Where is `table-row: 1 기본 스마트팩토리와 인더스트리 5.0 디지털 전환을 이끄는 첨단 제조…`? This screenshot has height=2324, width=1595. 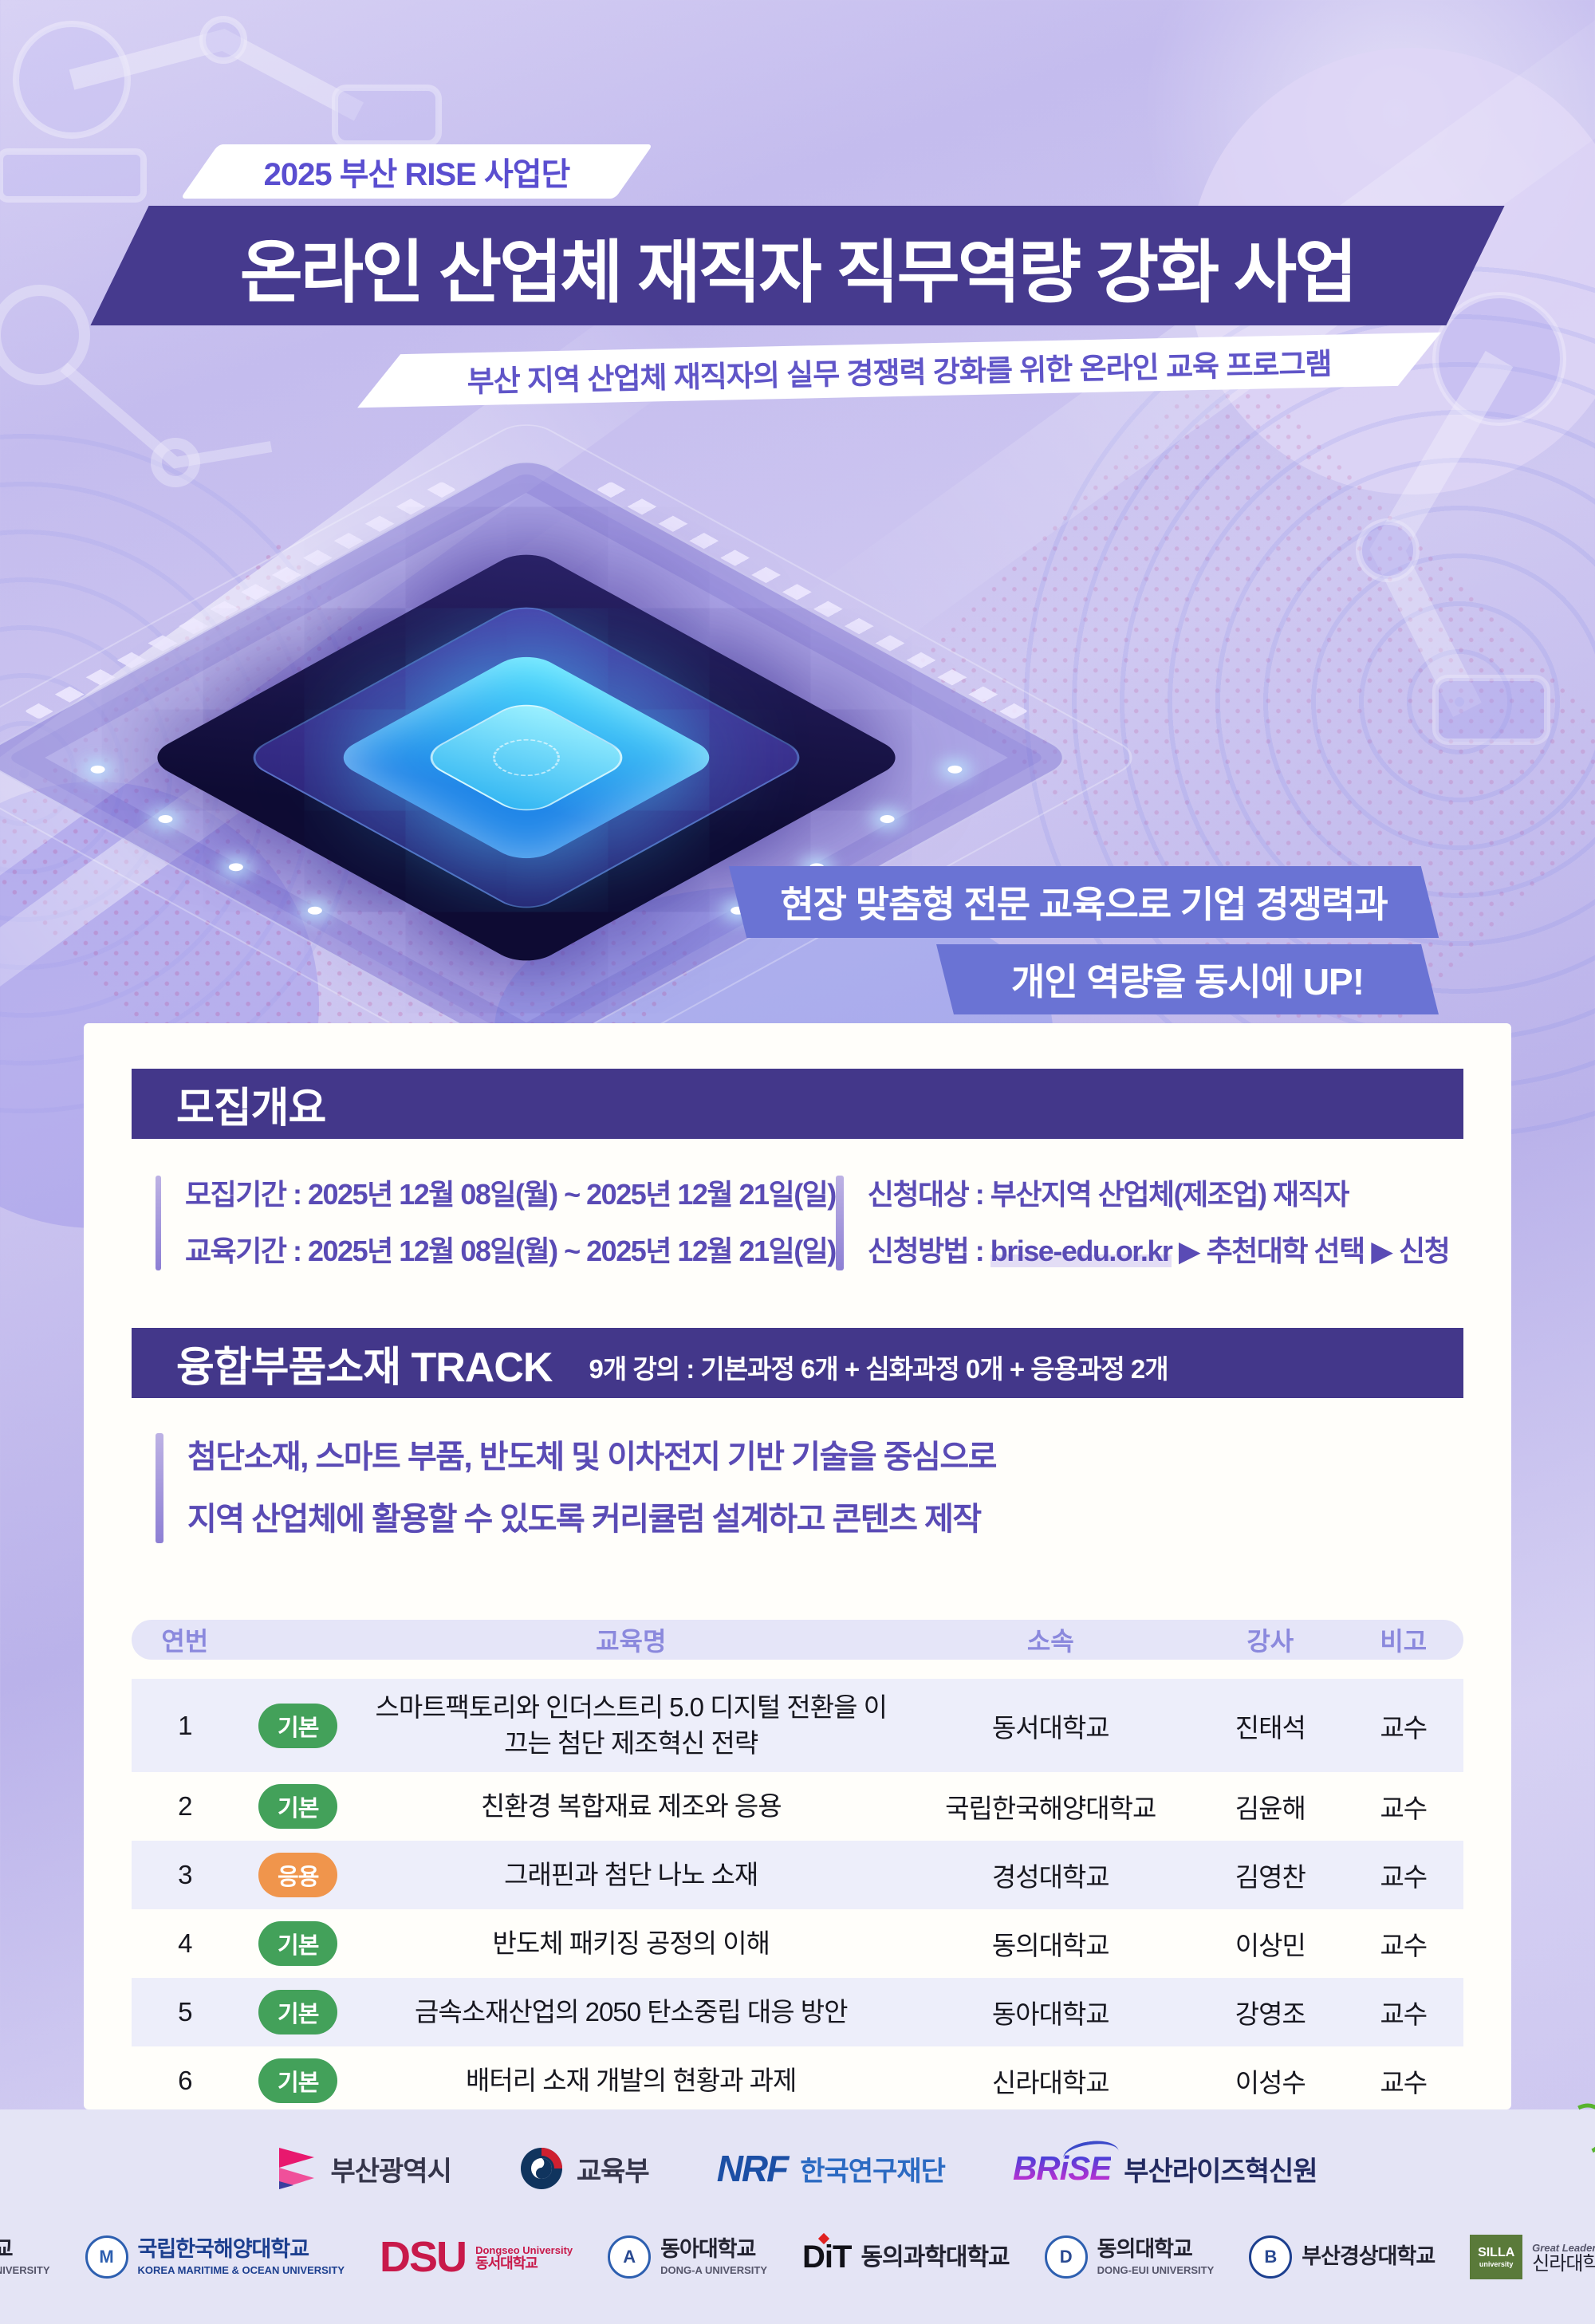 table-row: 1 기본 스마트팩토리와 인더스트리 5.0 디지털 전환을 이끄는 첨단 제조… is located at coordinates (798, 1726).